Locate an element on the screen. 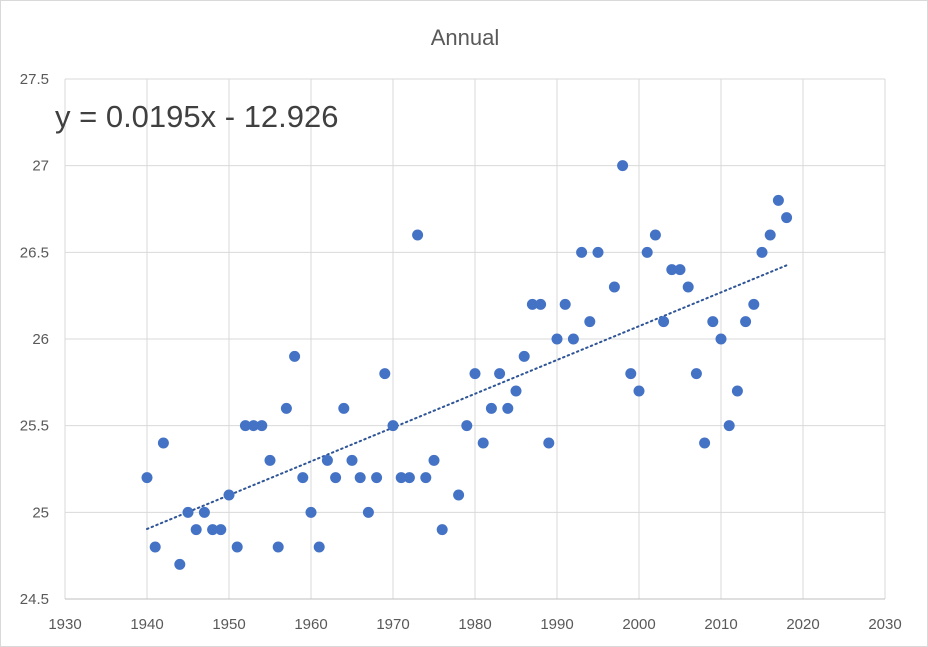 The height and width of the screenshot is (647, 928). x-tick-label: 2010 is located at coordinates (720, 624).